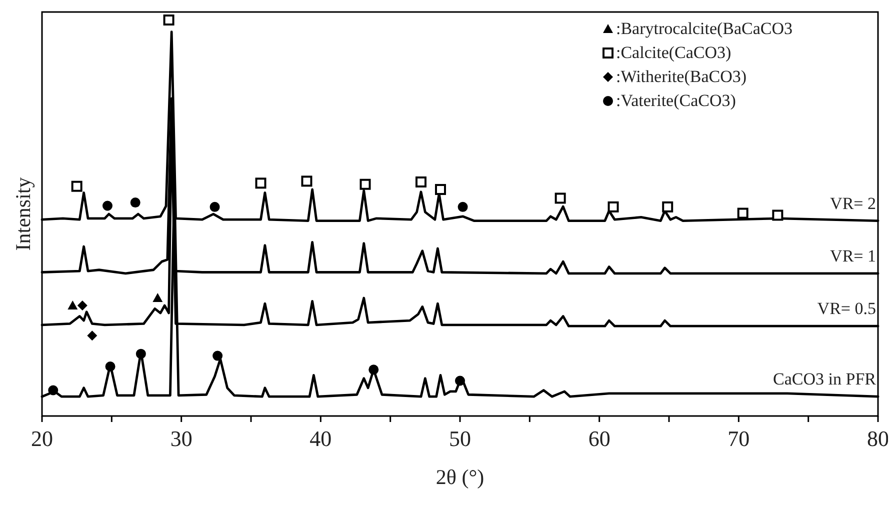 The image size is (896, 506). I want to click on legend-label: :Vaterite(CaCO3), so click(676, 100).